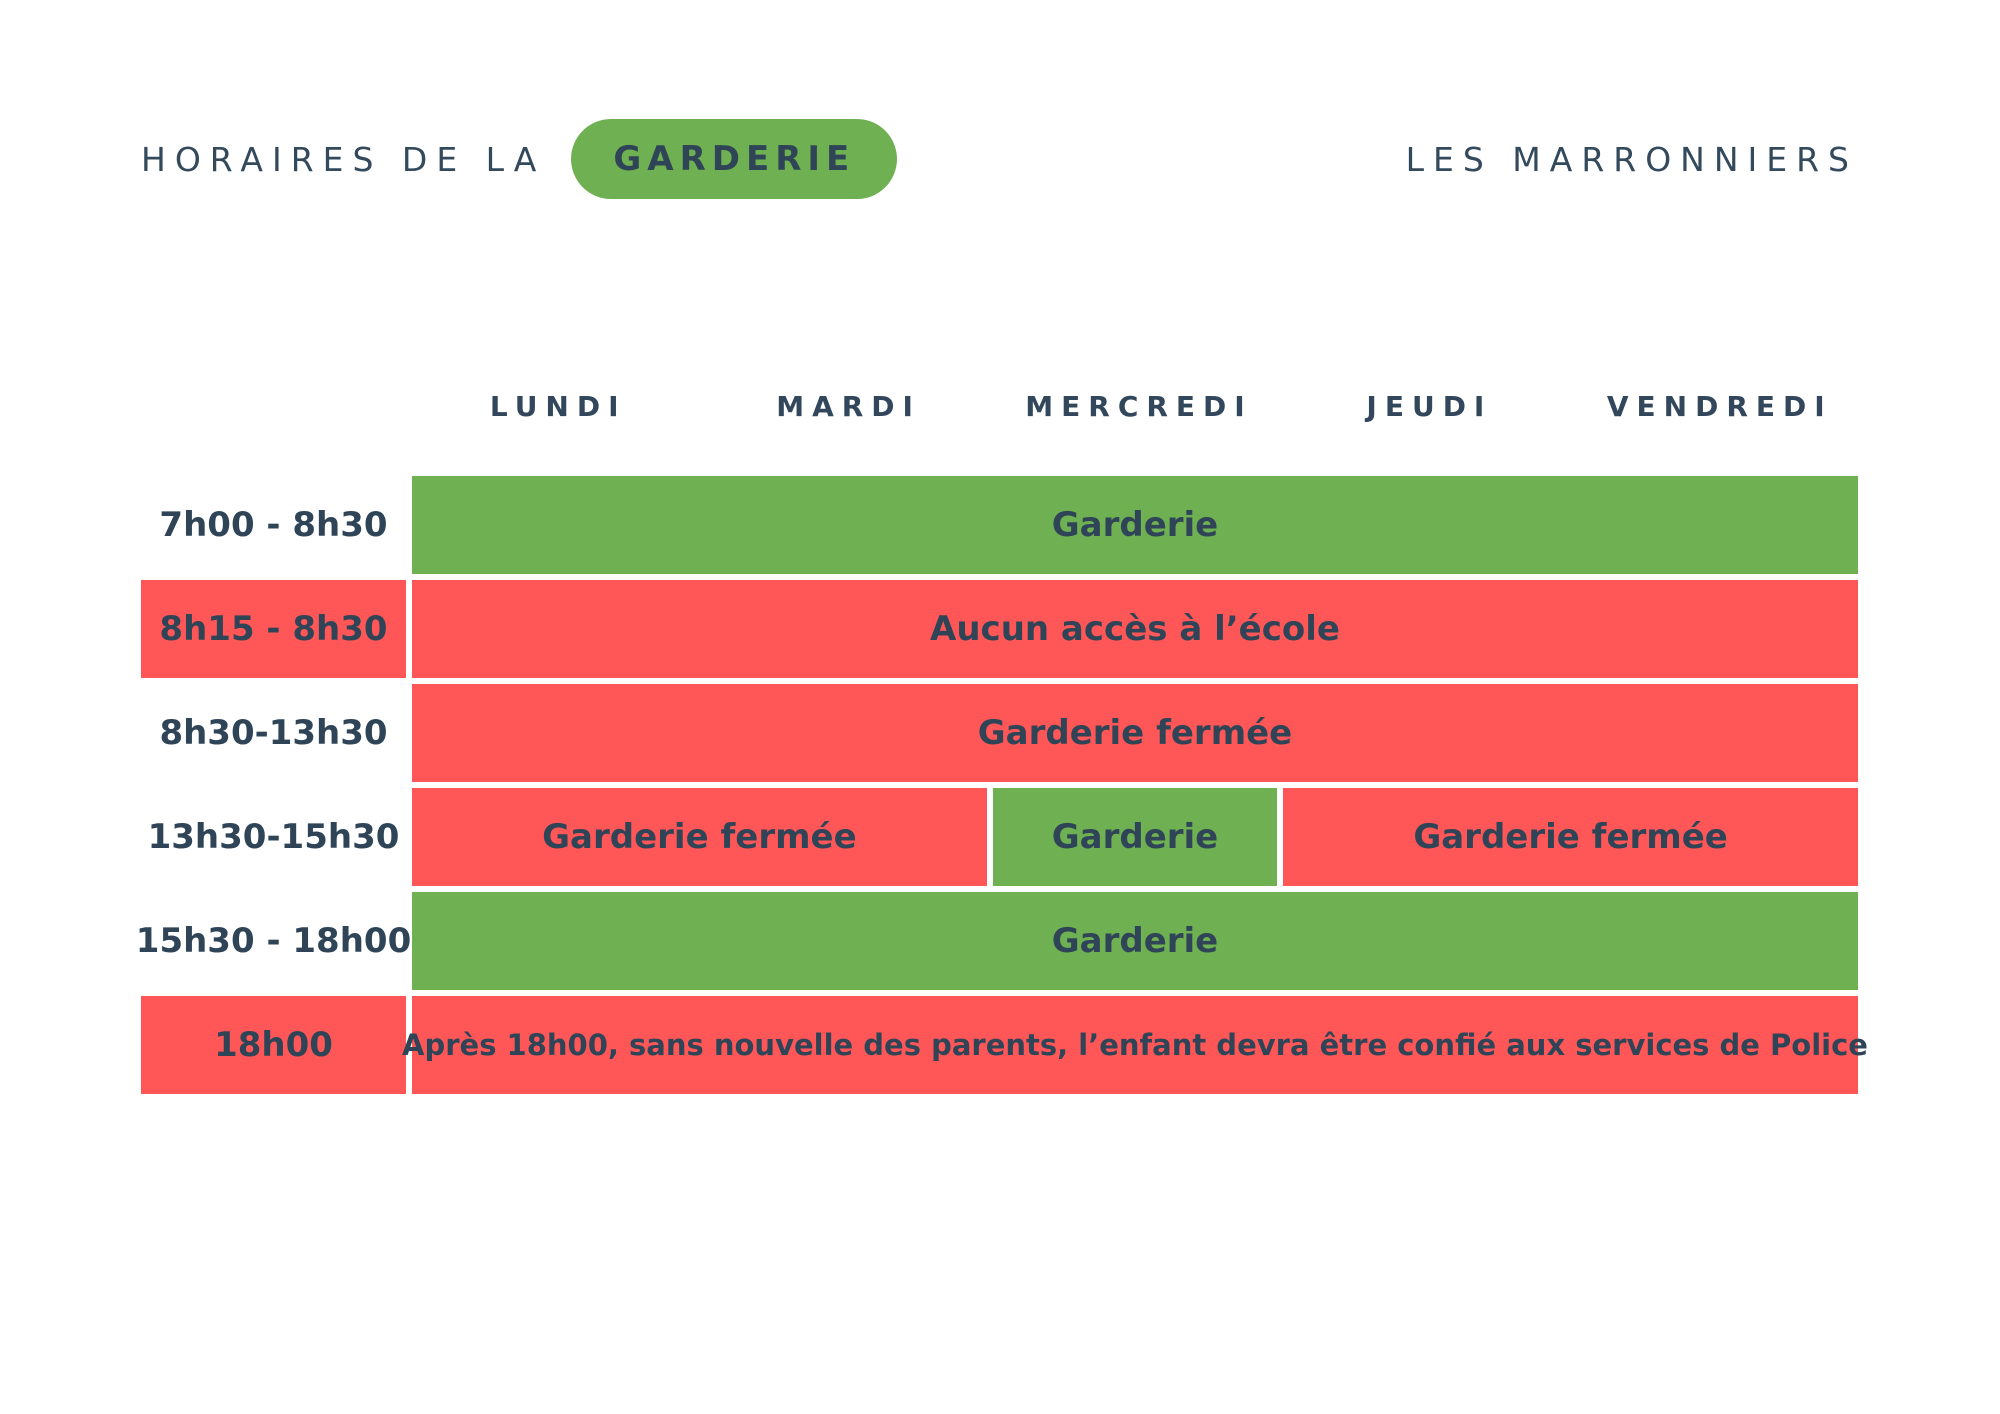 This screenshot has height=1414, width=2000. Describe the element at coordinates (273, 941) in the screenshot. I see `time-label: 15h30 - 18h00` at that location.